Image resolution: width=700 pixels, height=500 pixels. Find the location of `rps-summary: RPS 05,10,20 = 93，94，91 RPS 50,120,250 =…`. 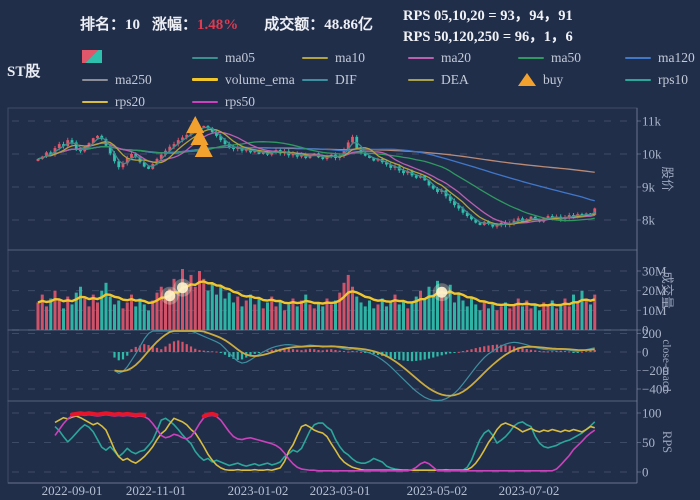

rps-summary: RPS 05,10,20 = 93，94，91 RPS 50,120,250 =… is located at coordinates (488, 27).